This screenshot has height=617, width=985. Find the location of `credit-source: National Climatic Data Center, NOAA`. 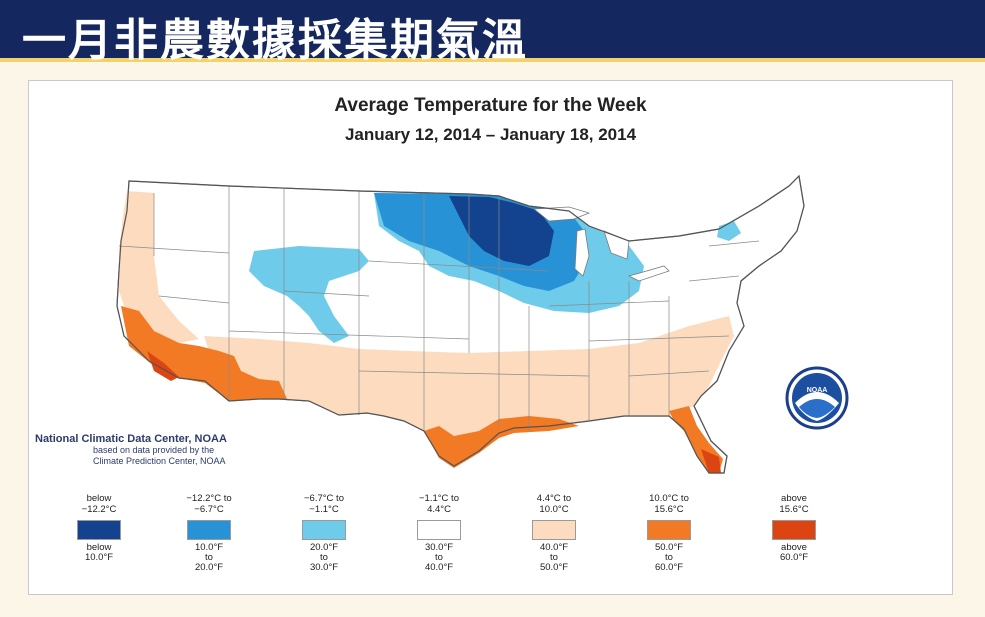

credit-source: National Climatic Data Center, NOAA is located at coordinates (131, 439).